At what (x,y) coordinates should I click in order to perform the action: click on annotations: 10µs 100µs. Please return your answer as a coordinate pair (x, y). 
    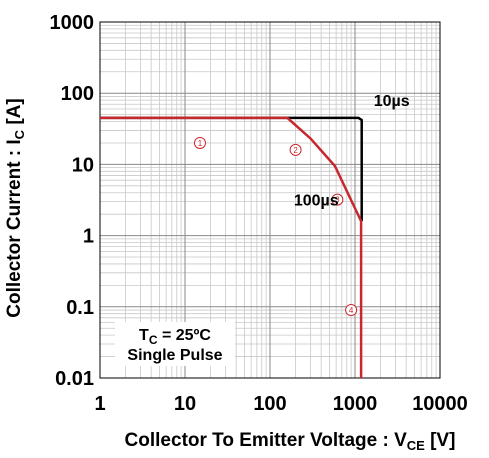
    Looking at the image, I should click on (352, 151).